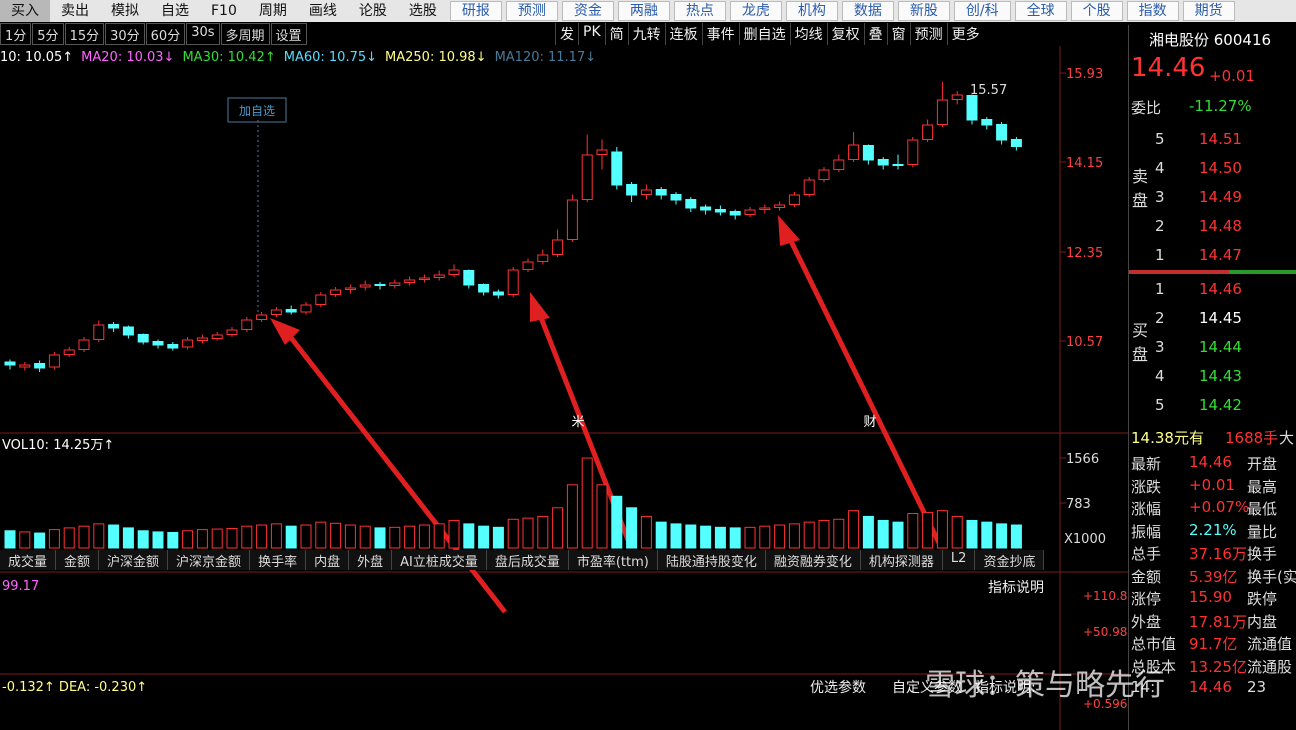  What do you see at coordinates (372, 11) in the screenshot?
I see `toolbar-tab: 论股` at bounding box center [372, 11].